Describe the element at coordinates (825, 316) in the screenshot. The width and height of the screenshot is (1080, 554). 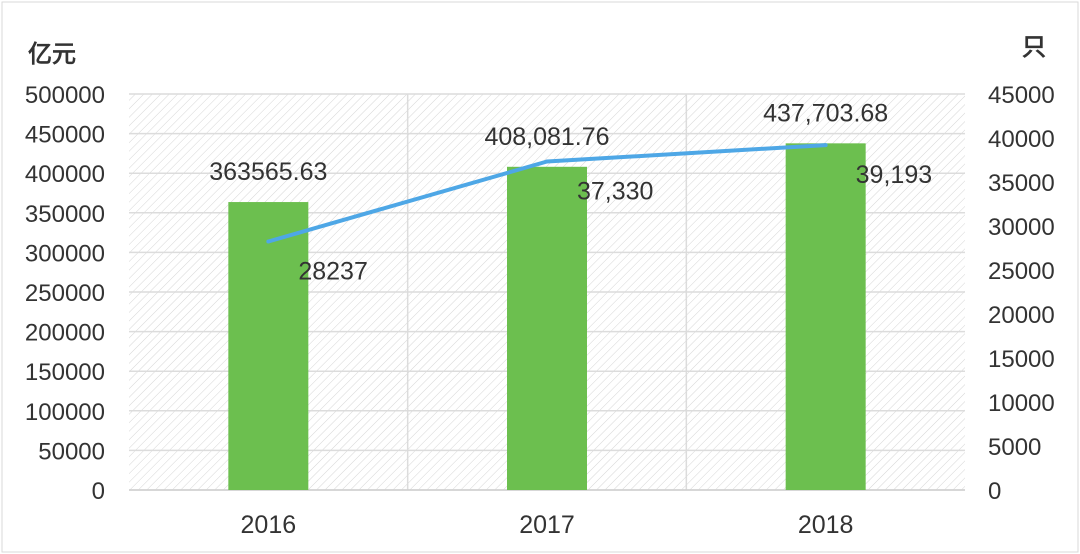
I see `bar-2018` at that location.